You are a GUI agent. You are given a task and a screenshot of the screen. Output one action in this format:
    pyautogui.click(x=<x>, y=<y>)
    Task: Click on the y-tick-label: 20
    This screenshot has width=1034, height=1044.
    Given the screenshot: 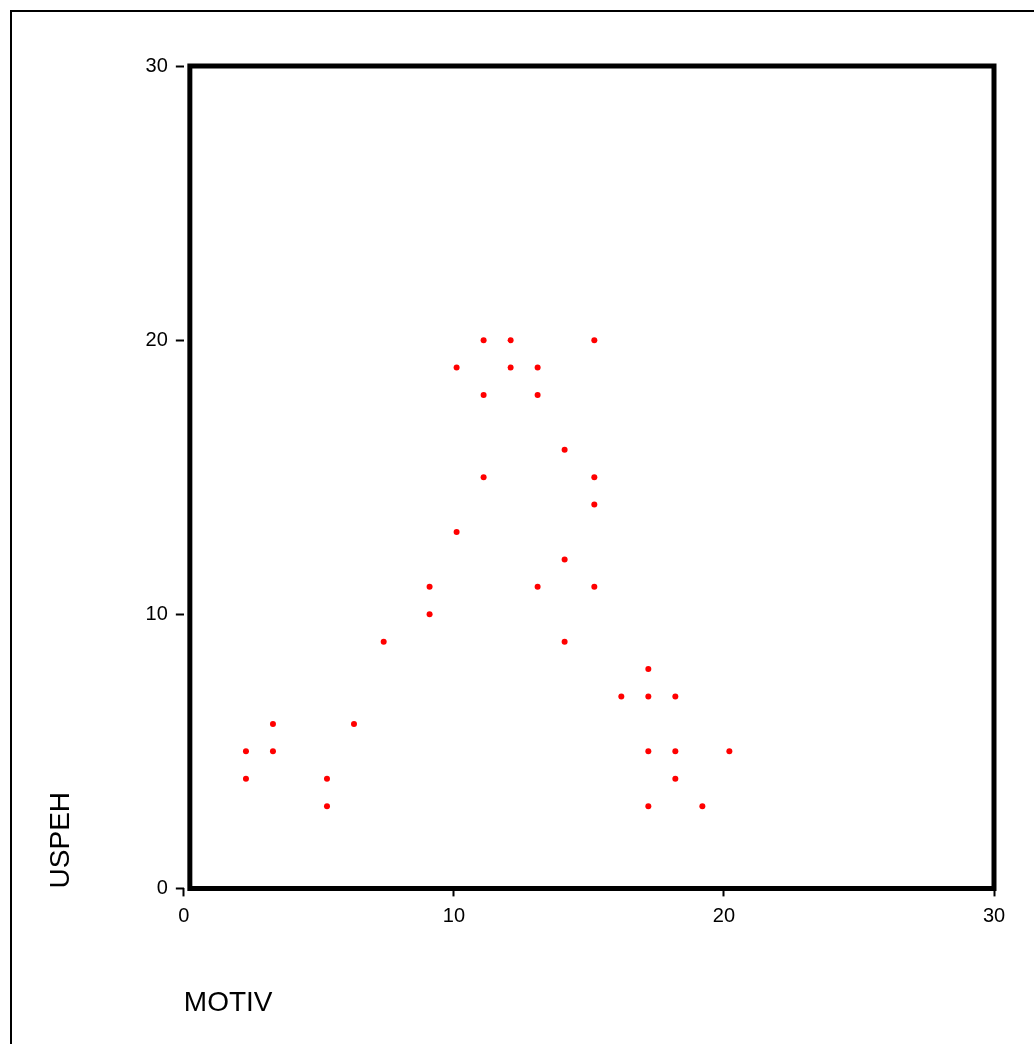 What is the action you would take?
    pyautogui.click(x=156, y=338)
    